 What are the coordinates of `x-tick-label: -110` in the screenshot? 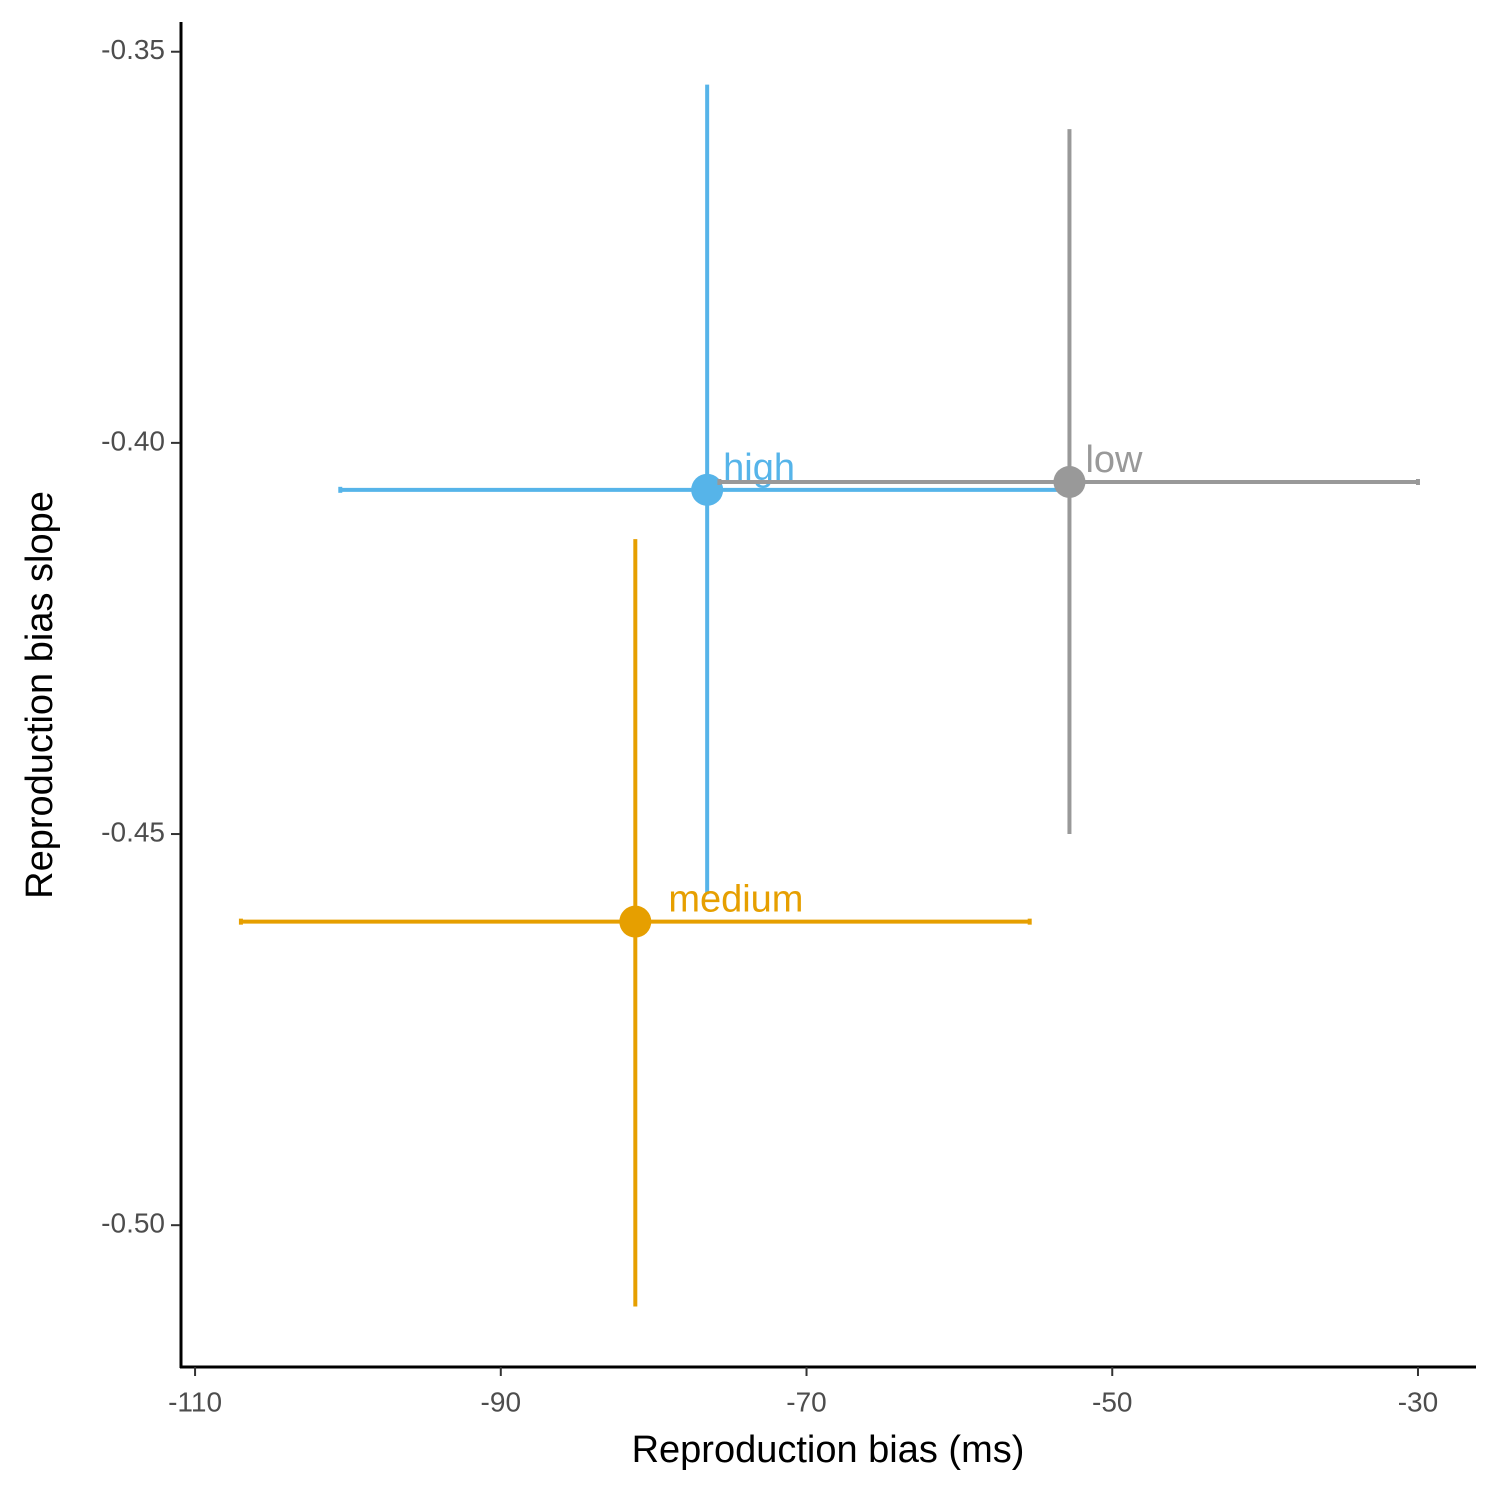 It's located at (195, 1401).